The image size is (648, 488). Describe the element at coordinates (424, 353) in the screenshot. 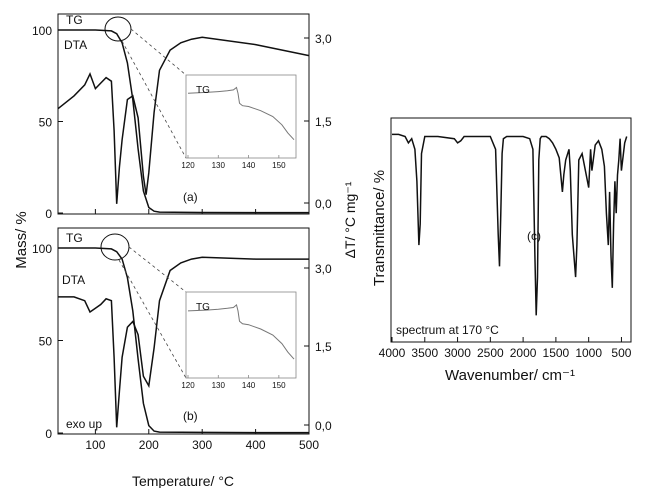

I see `ir-x-tick-label: 3500` at that location.